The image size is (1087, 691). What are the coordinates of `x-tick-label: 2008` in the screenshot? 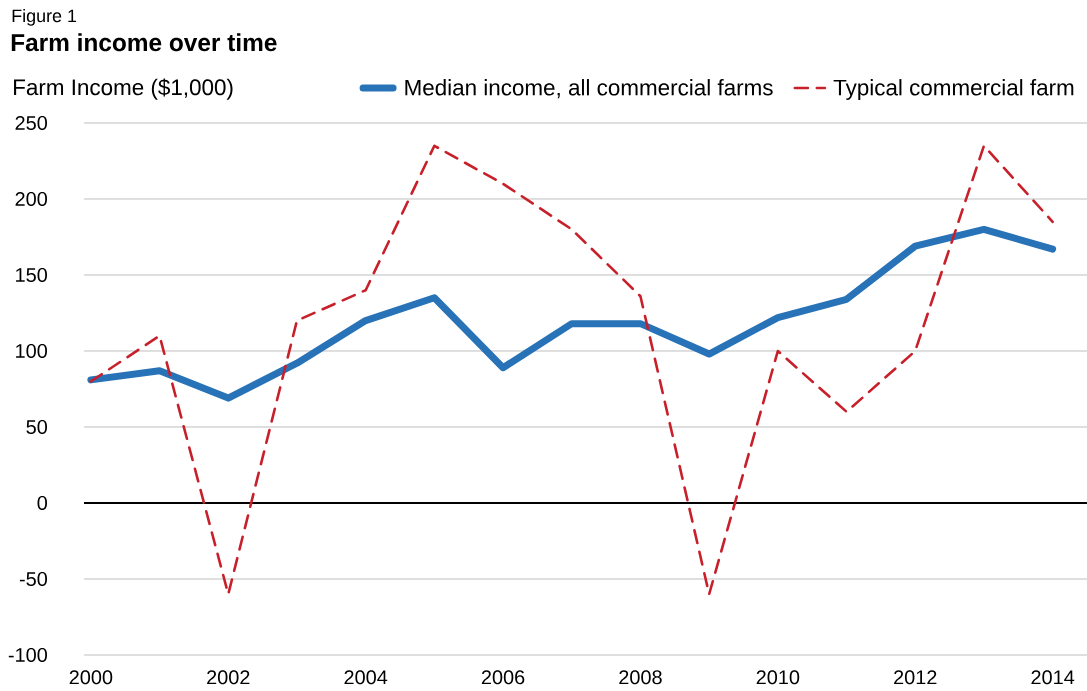 It's located at (640, 677).